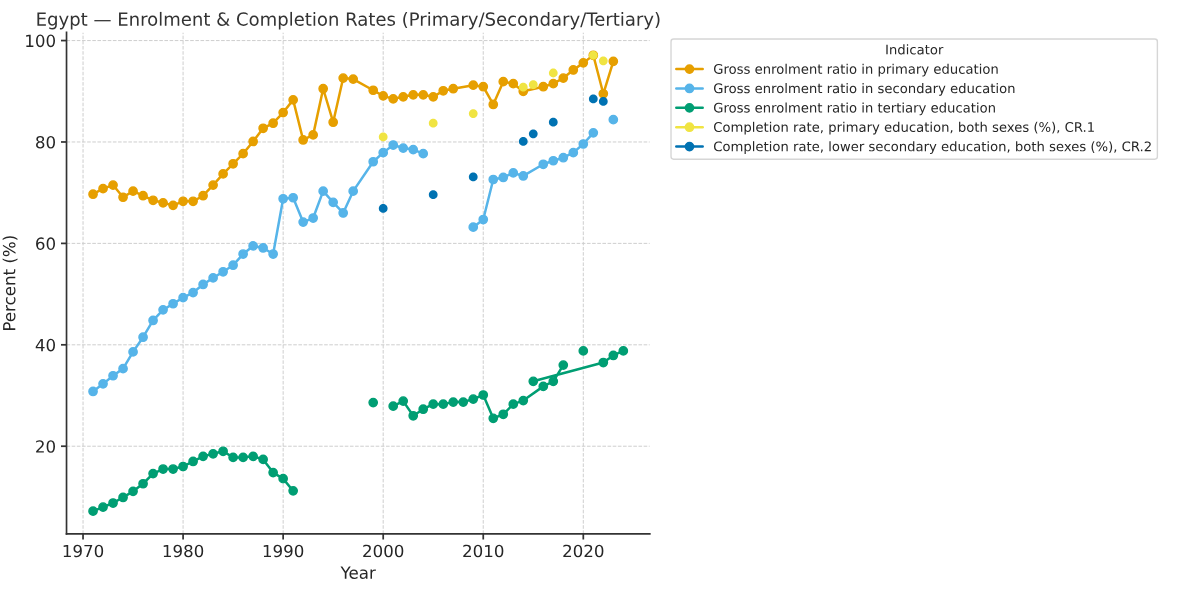  Describe the element at coordinates (40, 41) in the screenshot. I see `y-tick-label: 100` at that location.